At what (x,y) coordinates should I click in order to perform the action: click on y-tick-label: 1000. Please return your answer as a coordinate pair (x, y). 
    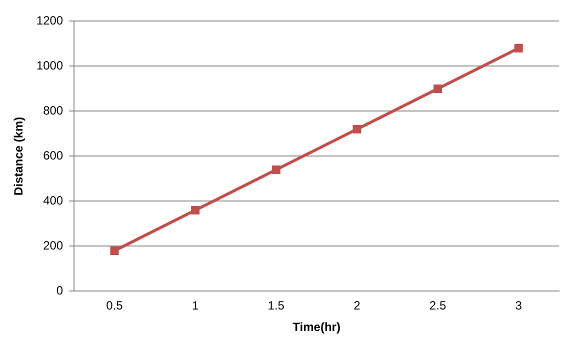
    Looking at the image, I should click on (50, 65).